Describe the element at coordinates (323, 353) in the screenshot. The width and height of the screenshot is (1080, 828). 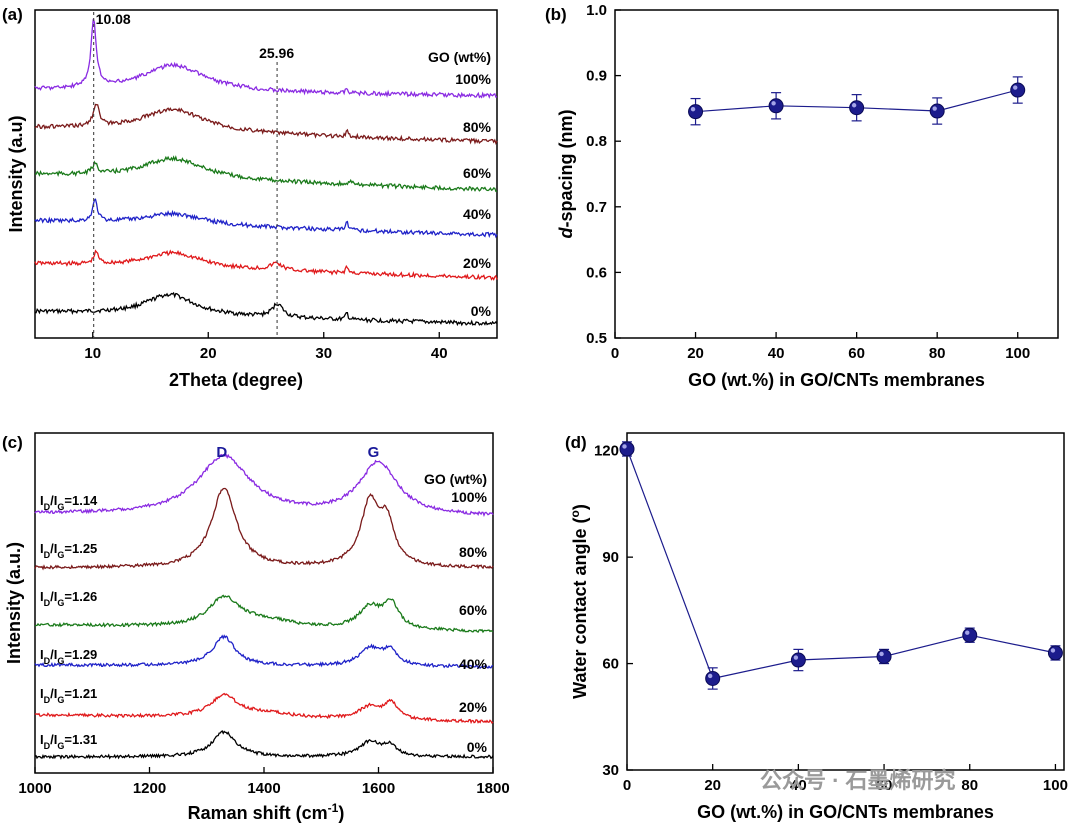
I see `panel-a-x-tick-label: 30` at that location.